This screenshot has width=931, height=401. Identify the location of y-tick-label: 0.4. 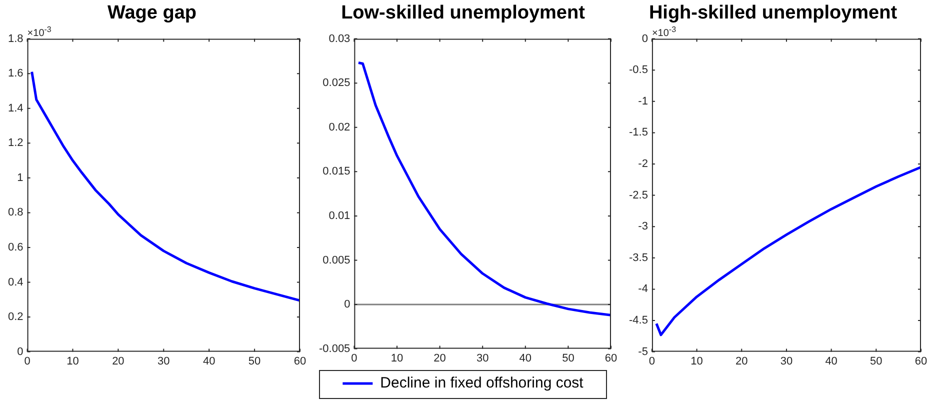
(16, 282).